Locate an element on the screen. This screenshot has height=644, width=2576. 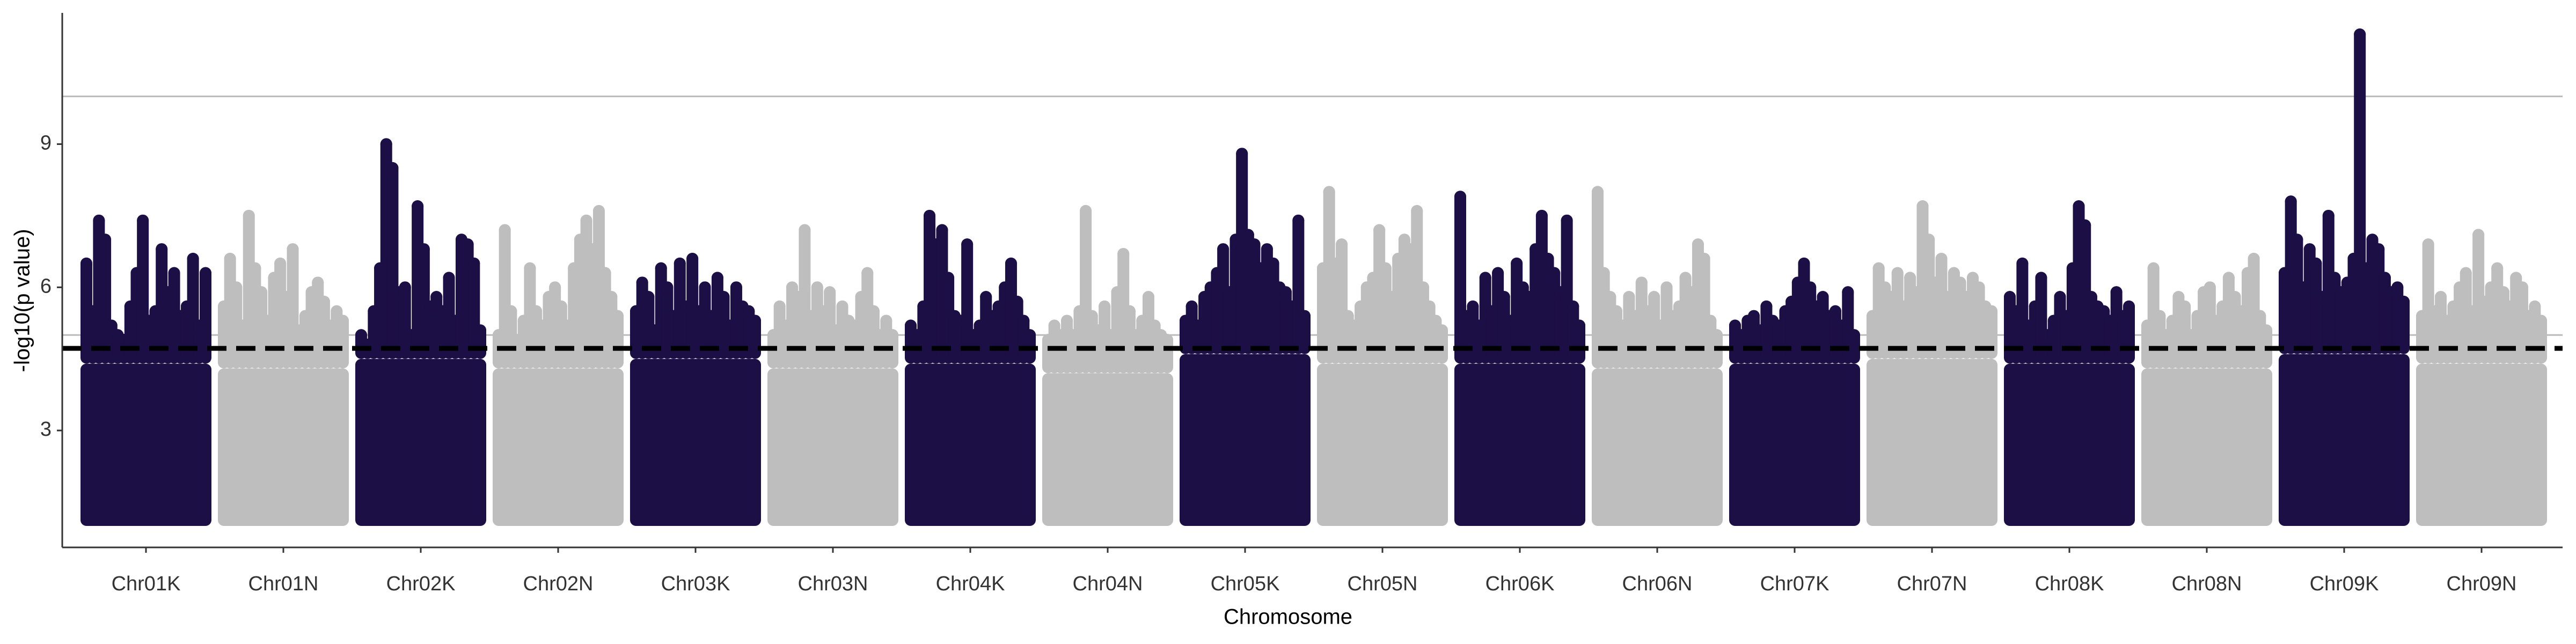
x-tick-label: Chr05K is located at coordinates (1245, 584).